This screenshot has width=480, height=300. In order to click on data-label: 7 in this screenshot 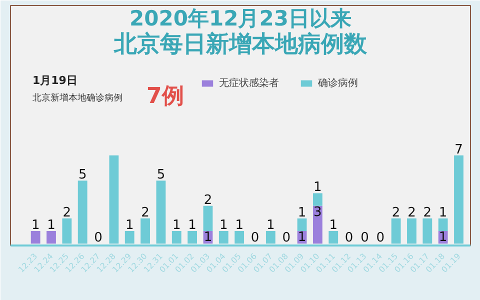, I will do `click(458, 150)`.